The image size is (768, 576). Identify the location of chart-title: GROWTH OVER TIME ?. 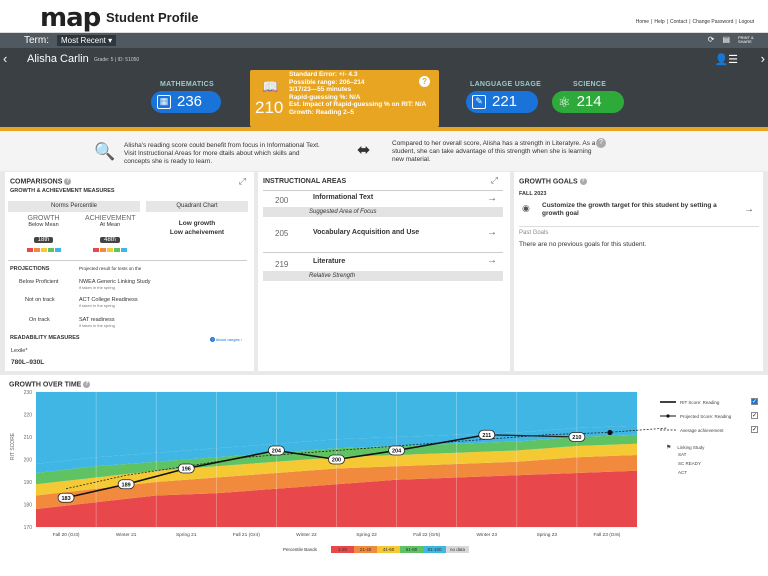
(50, 385).